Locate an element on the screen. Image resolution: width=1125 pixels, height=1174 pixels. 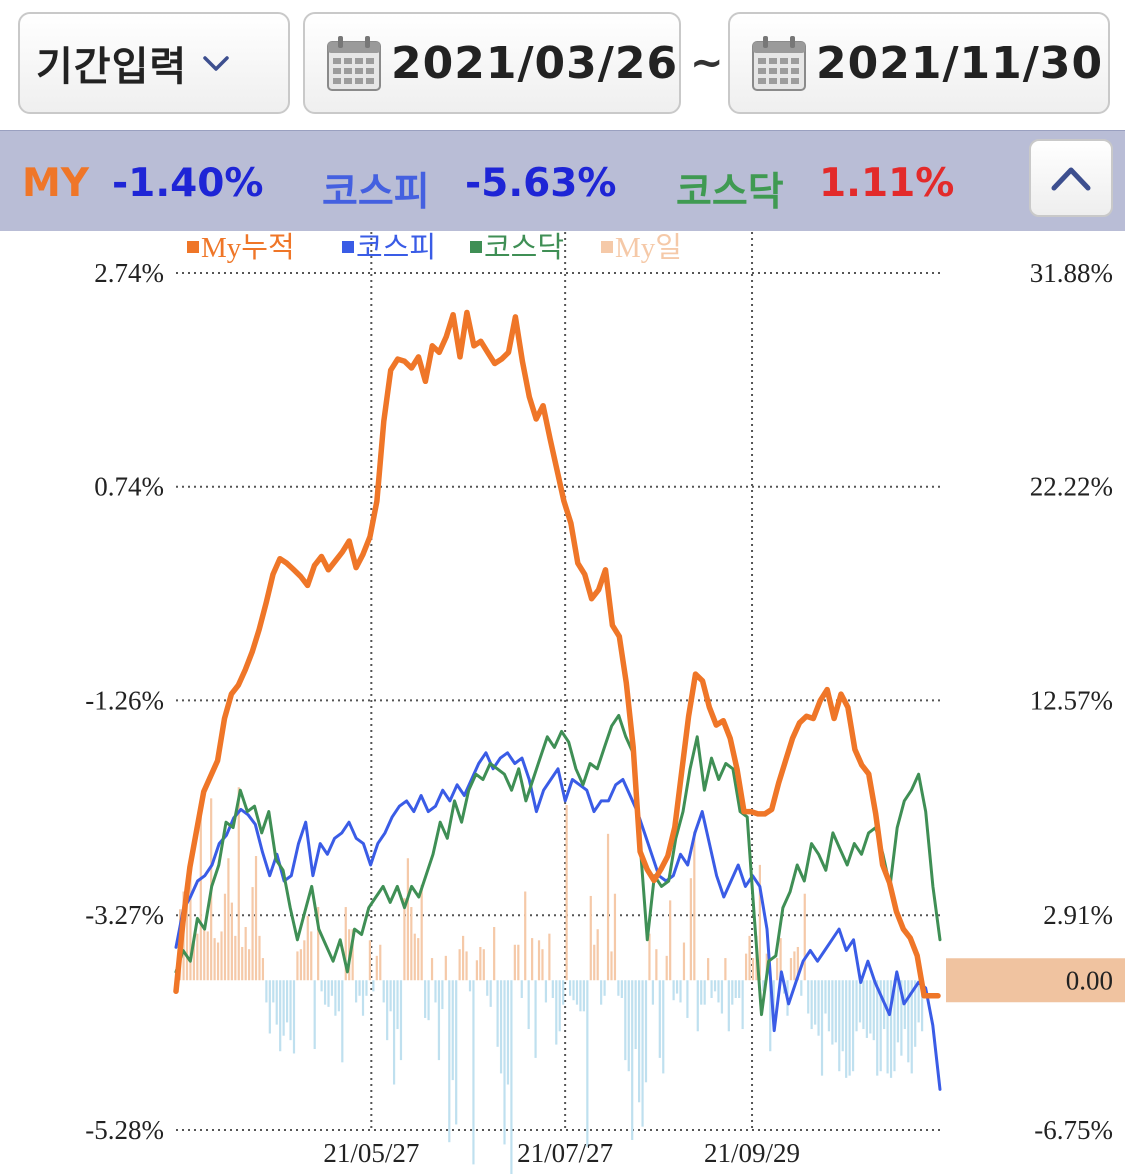
legend-swatch is located at coordinates (476, 247).